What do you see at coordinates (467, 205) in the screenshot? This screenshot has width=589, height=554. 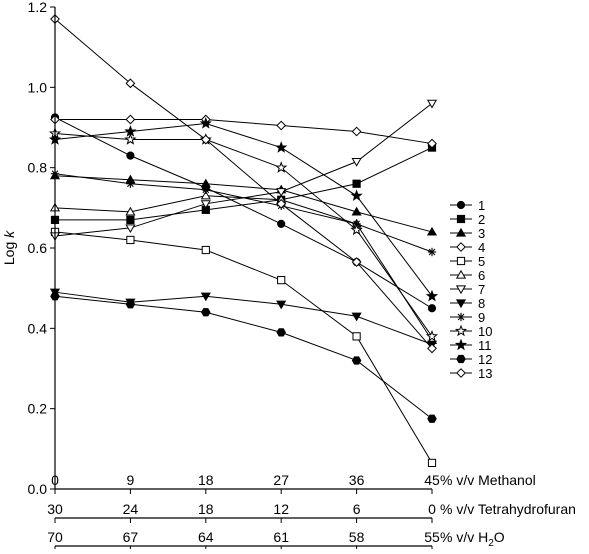 I see `legend-item-1: 1` at bounding box center [467, 205].